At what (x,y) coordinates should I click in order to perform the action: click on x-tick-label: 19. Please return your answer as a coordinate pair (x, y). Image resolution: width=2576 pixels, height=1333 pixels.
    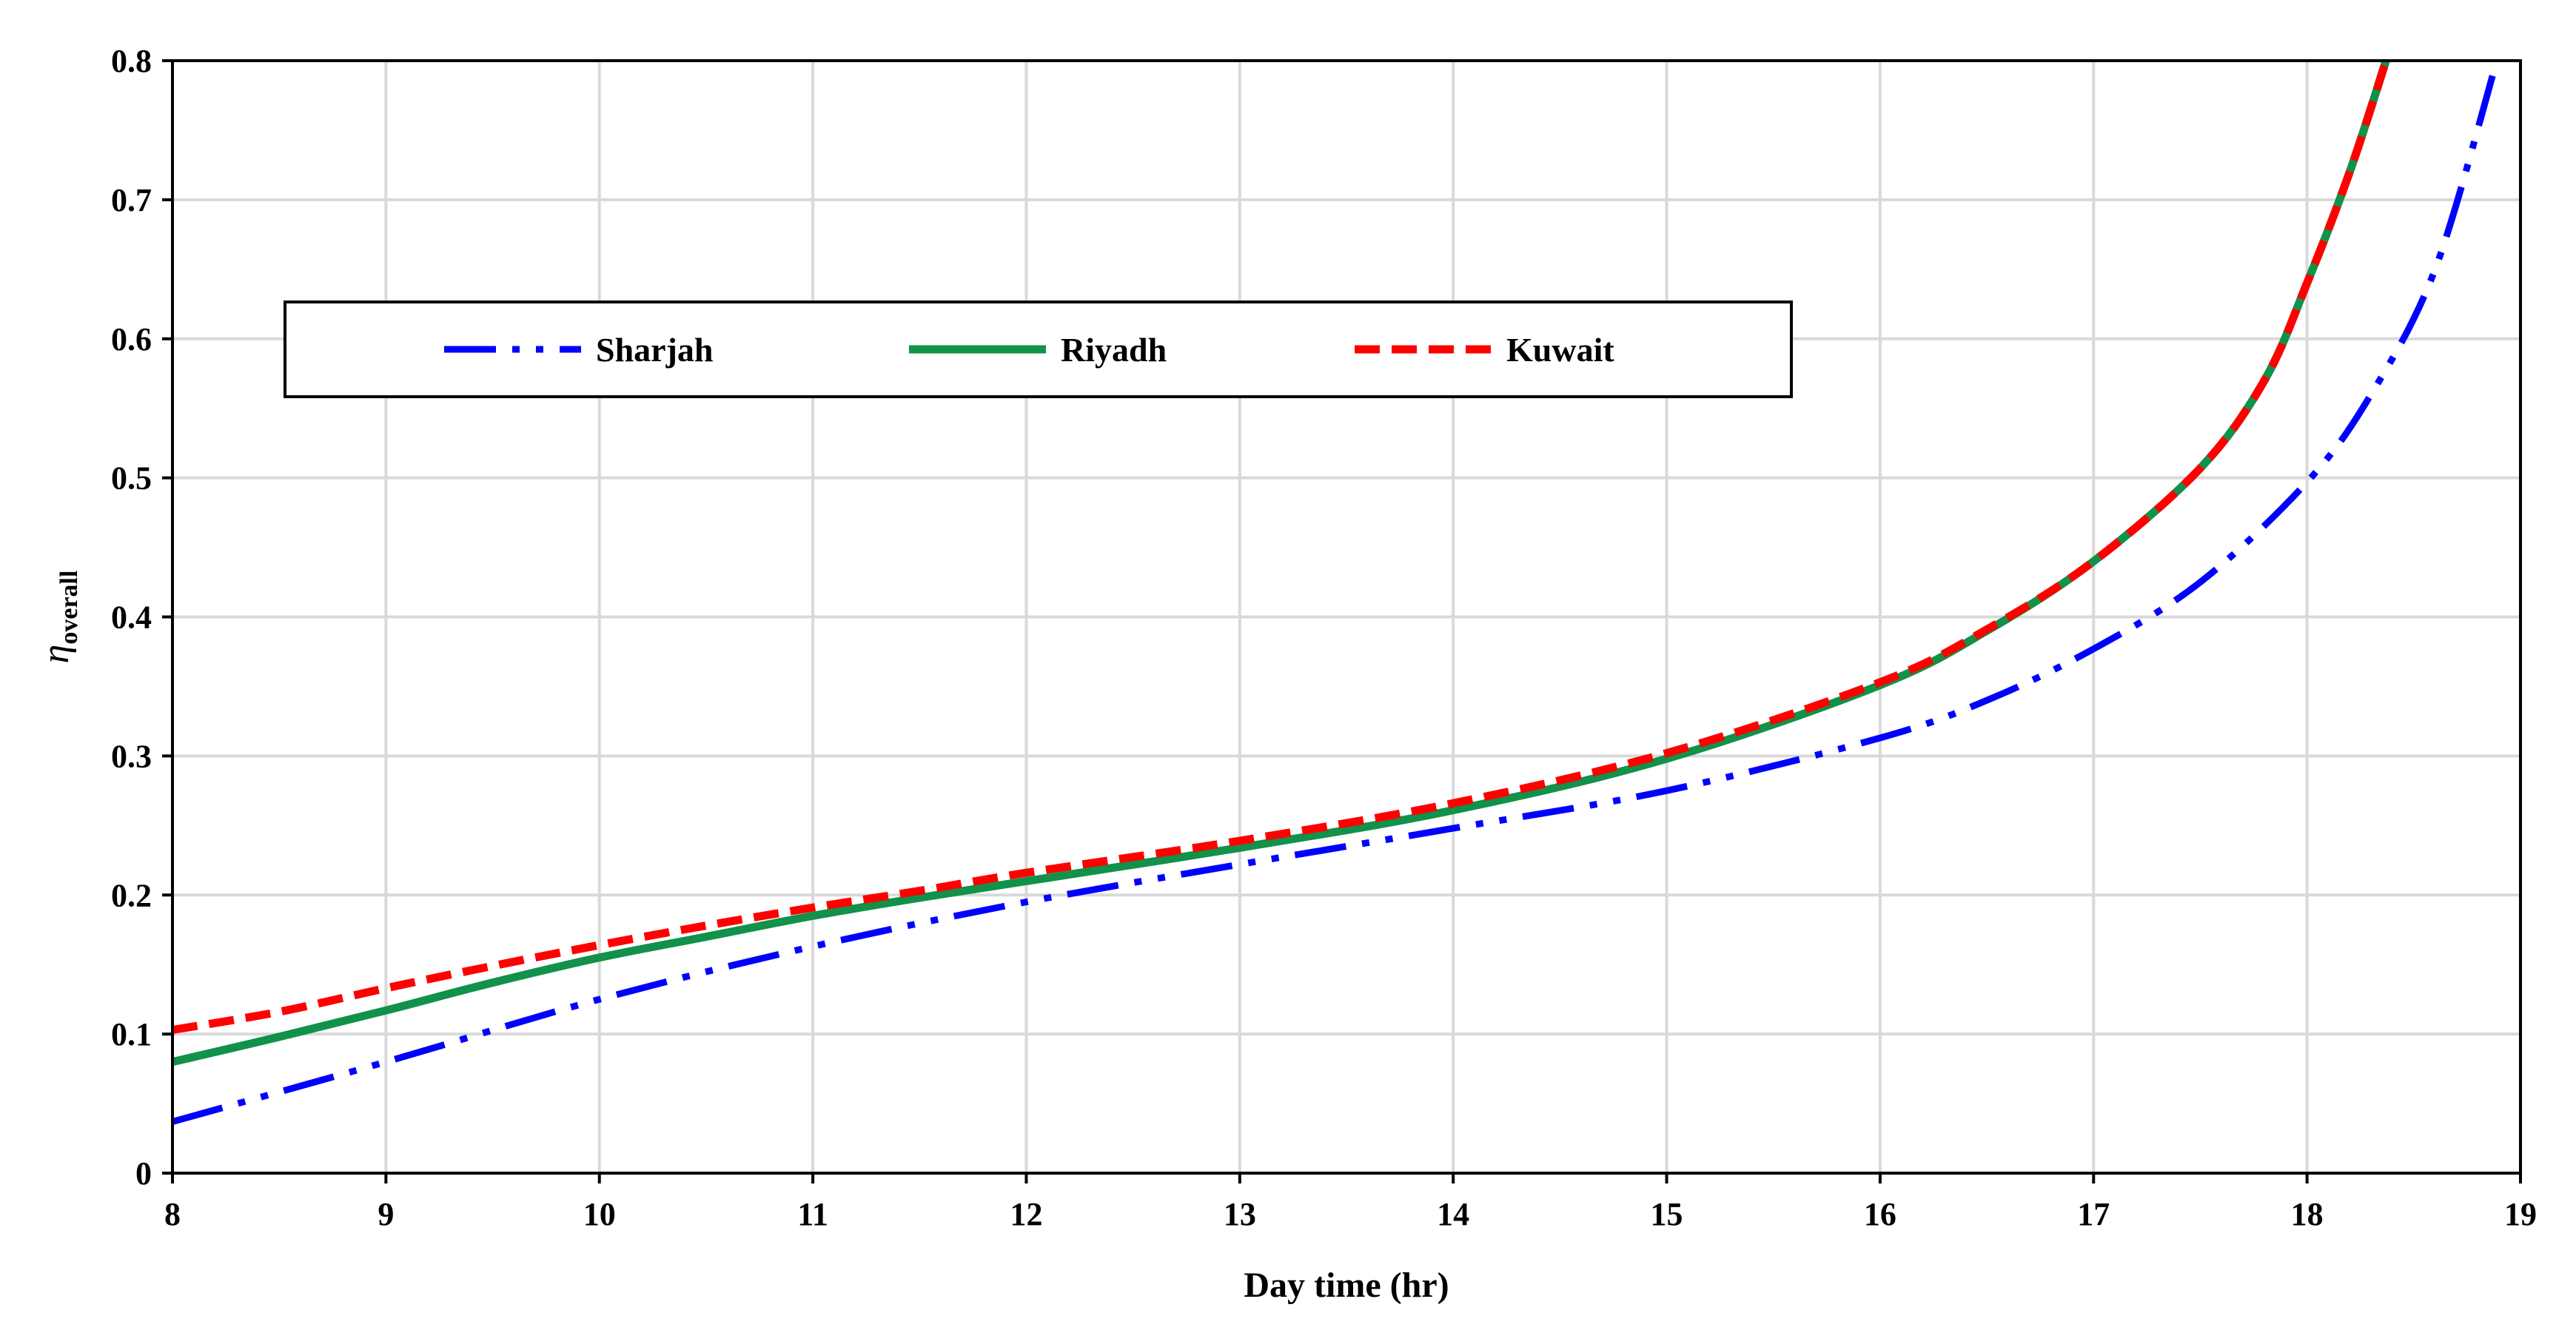
    Looking at the image, I should click on (2520, 1214).